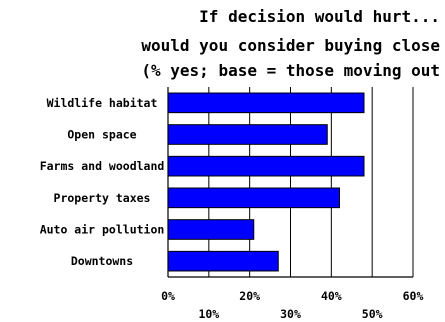 The width and height of the screenshot is (445, 322). What do you see at coordinates (102, 198) in the screenshot?
I see `category-label-4: Property taxes` at bounding box center [102, 198].